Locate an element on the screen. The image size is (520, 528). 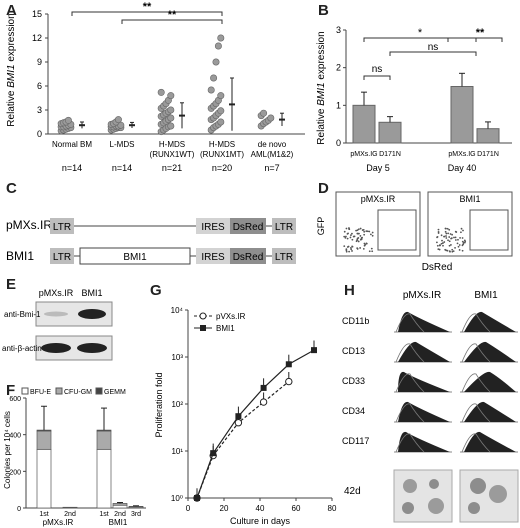
panel-b-ylabel: Relative BMI1 expression is located at coordinates (321, 87).